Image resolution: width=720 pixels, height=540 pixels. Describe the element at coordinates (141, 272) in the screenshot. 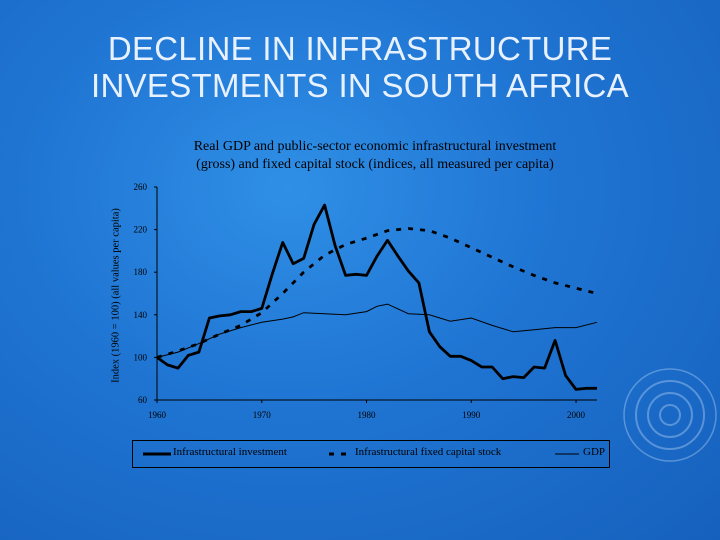

I see `y-tick-label-180: 180` at that location.